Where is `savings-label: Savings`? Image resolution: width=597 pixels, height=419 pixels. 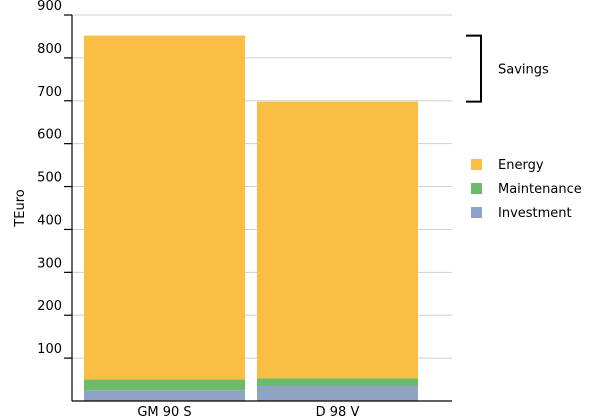
savings-label: Savings is located at coordinates (523, 70).